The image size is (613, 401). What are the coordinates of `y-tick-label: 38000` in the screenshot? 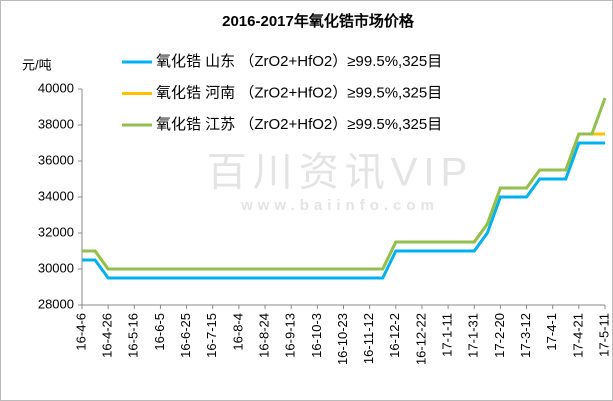 It's located at (56, 123).